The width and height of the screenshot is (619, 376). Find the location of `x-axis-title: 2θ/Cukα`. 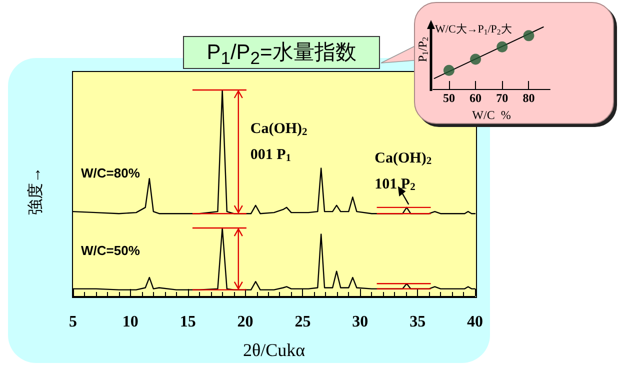

x-axis-title: 2θ/Cukα is located at coordinates (274, 350).